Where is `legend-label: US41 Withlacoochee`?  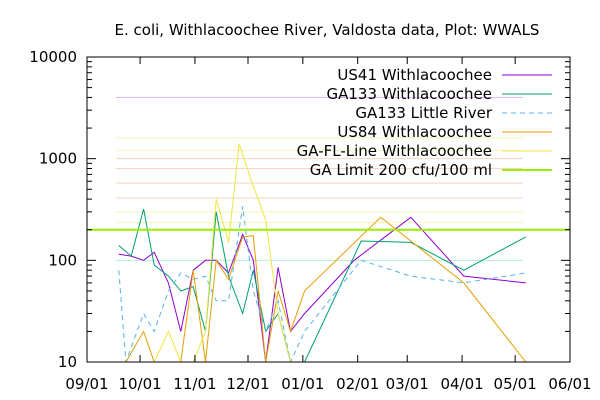 legend-label: US41 Withlacoochee is located at coordinates (414, 75).